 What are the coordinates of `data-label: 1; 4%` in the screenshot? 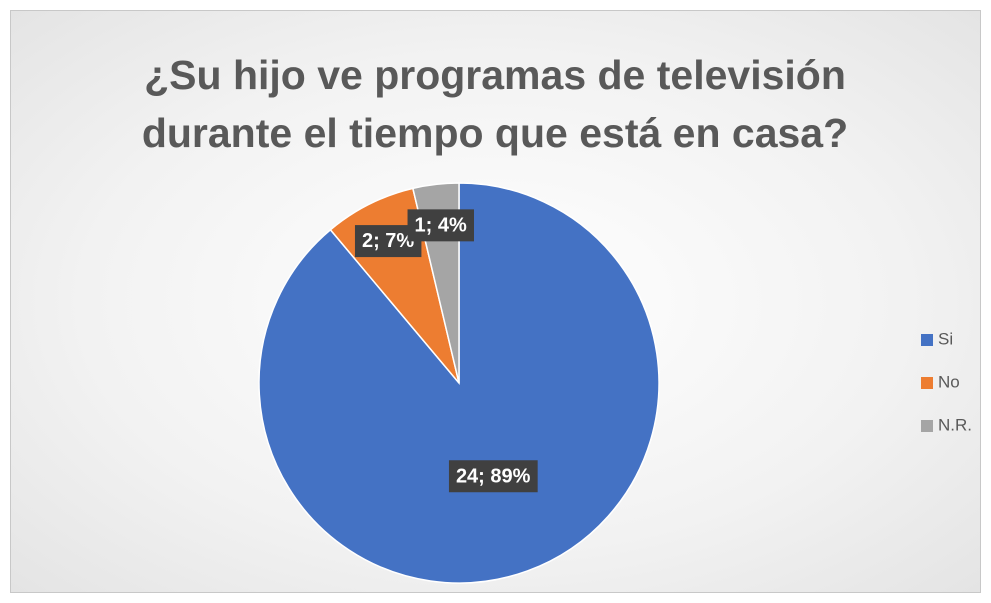 It's located at (441, 225).